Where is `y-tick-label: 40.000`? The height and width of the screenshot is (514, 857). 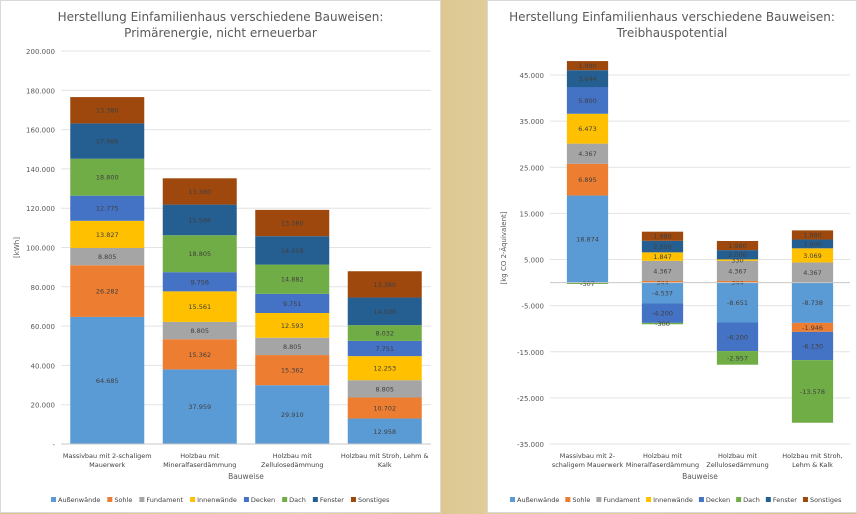
y-tick-label: 40.000 is located at coordinates (43, 366).